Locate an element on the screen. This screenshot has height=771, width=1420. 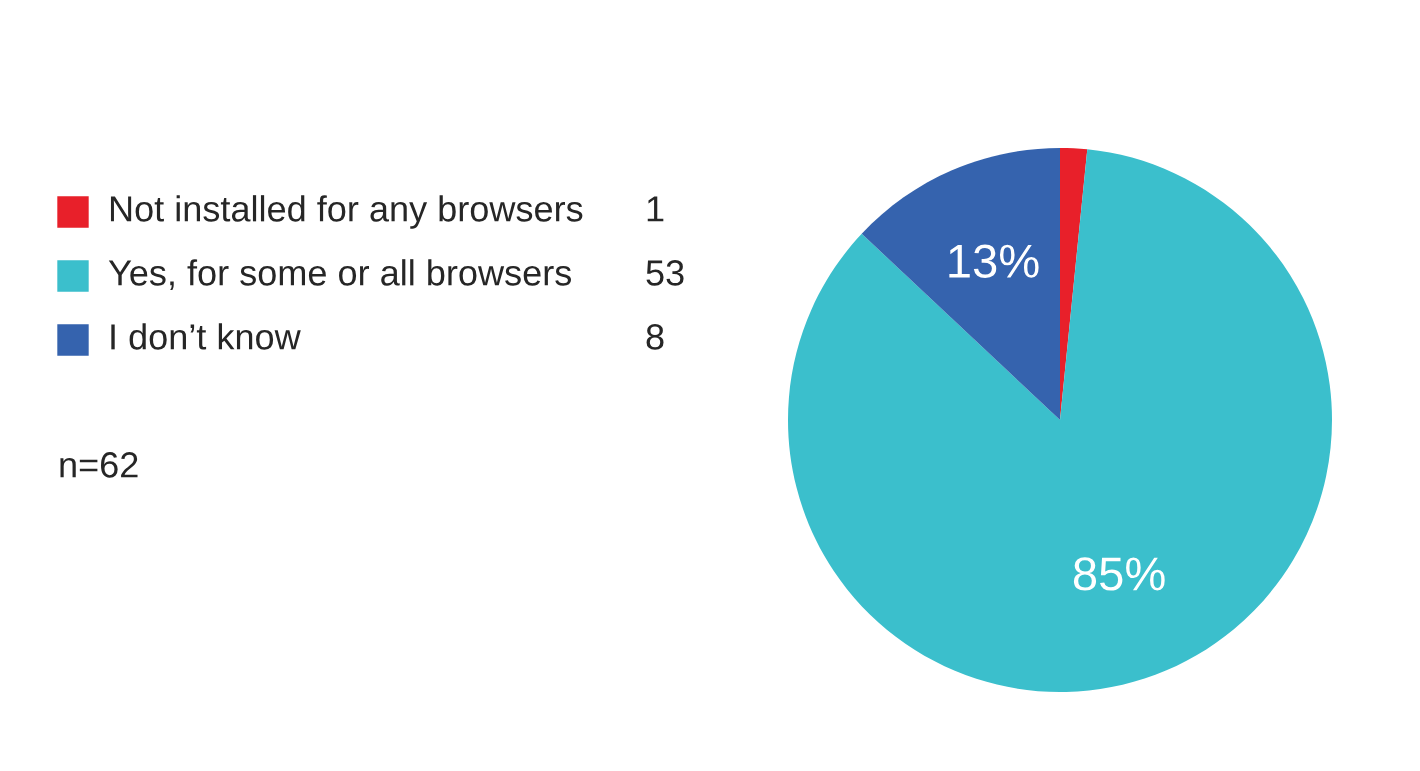
legend-label: I don’t know is located at coordinates (206, 336).